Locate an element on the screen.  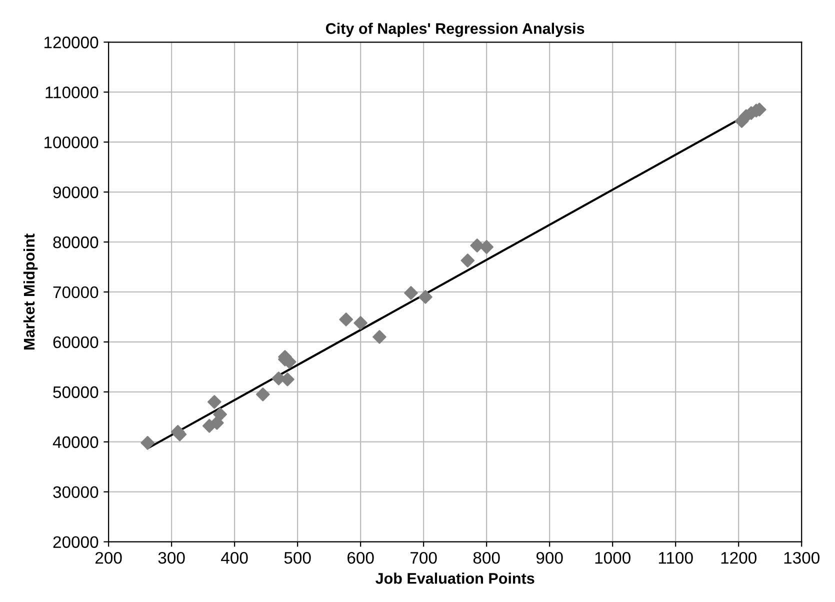
y-tick-label: 90000 is located at coordinates (75, 192).